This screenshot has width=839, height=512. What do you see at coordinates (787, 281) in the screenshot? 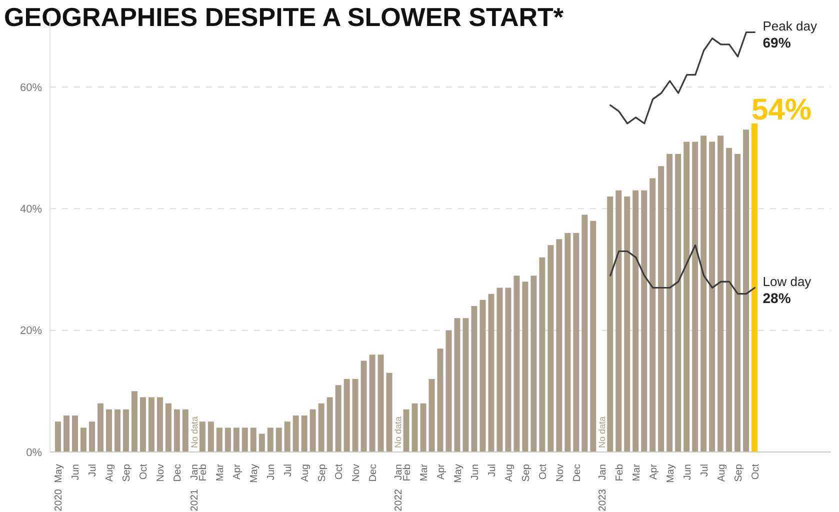
I see `series-label: Low day` at bounding box center [787, 281].